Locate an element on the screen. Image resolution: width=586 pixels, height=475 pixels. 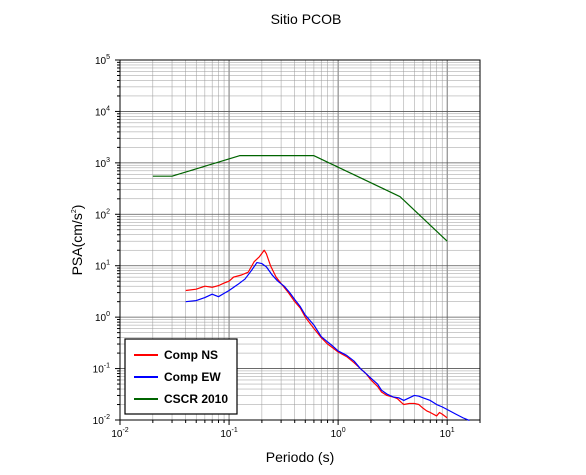
legend-label-2: CSCR 2010 is located at coordinates (196, 399).